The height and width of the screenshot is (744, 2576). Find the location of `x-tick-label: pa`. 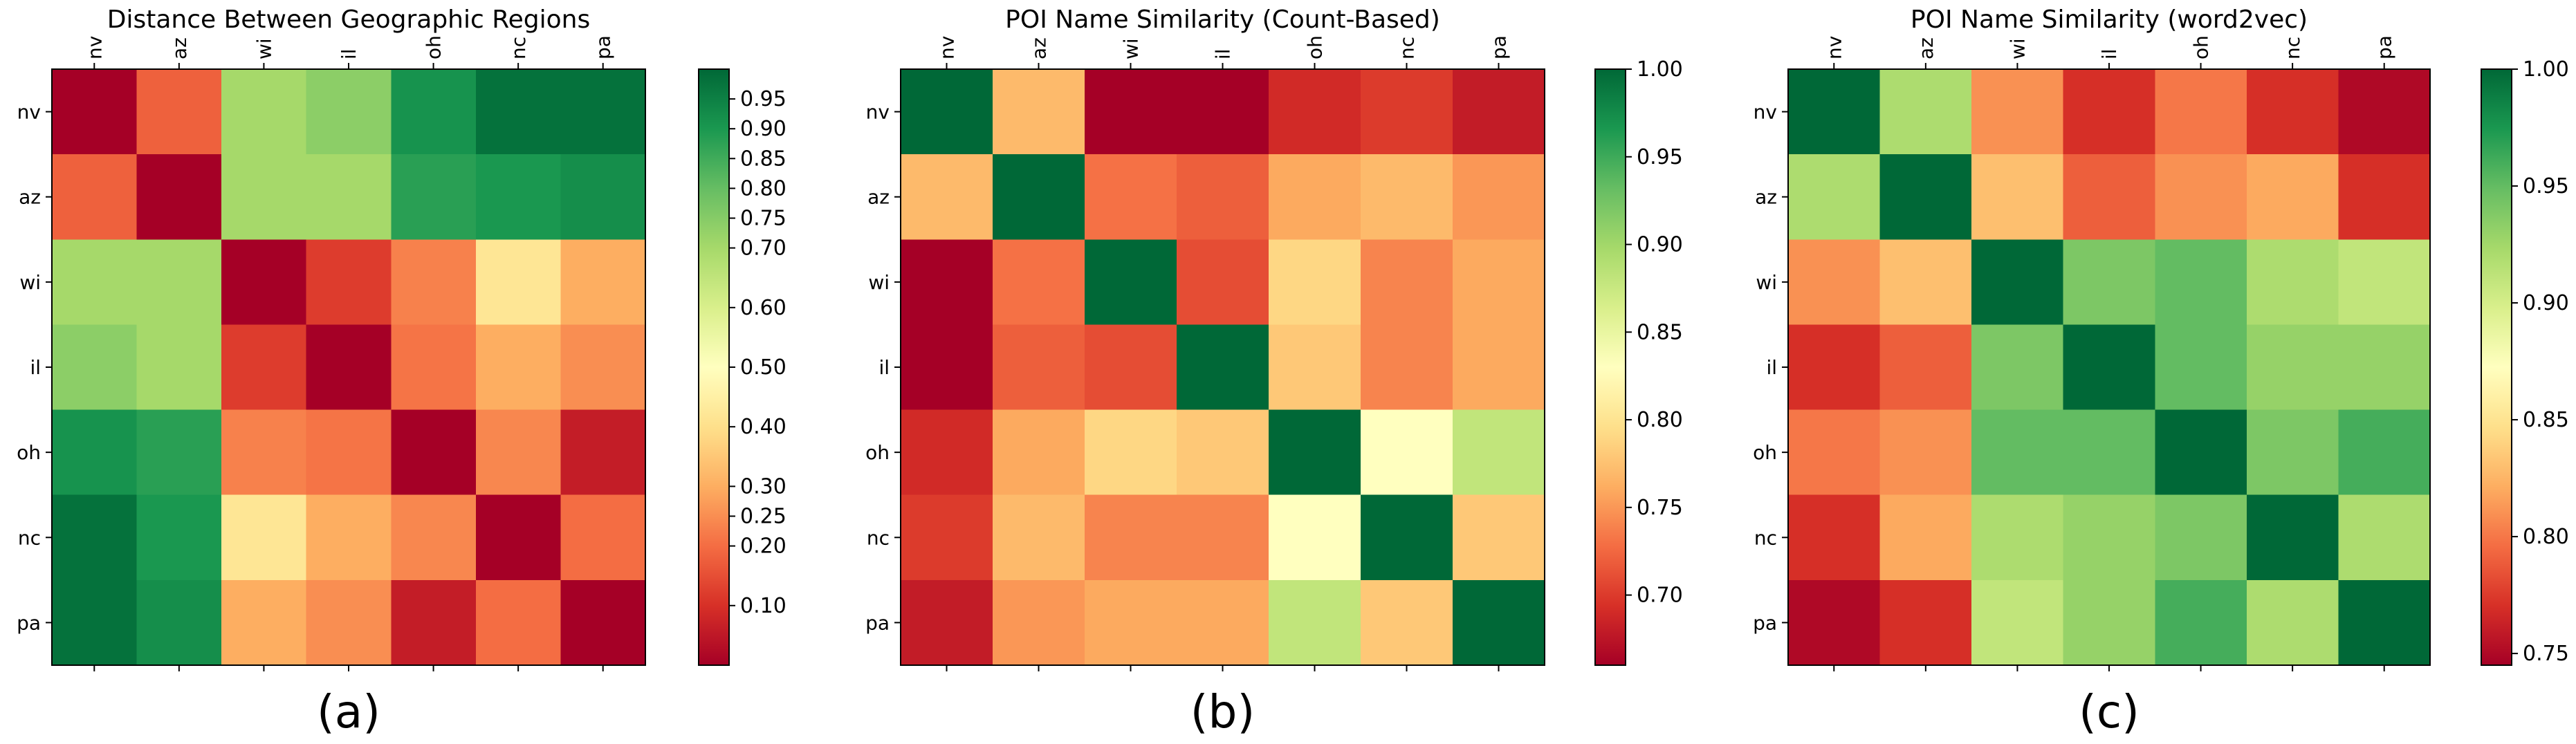

x-tick-label: pa is located at coordinates (1499, 47).